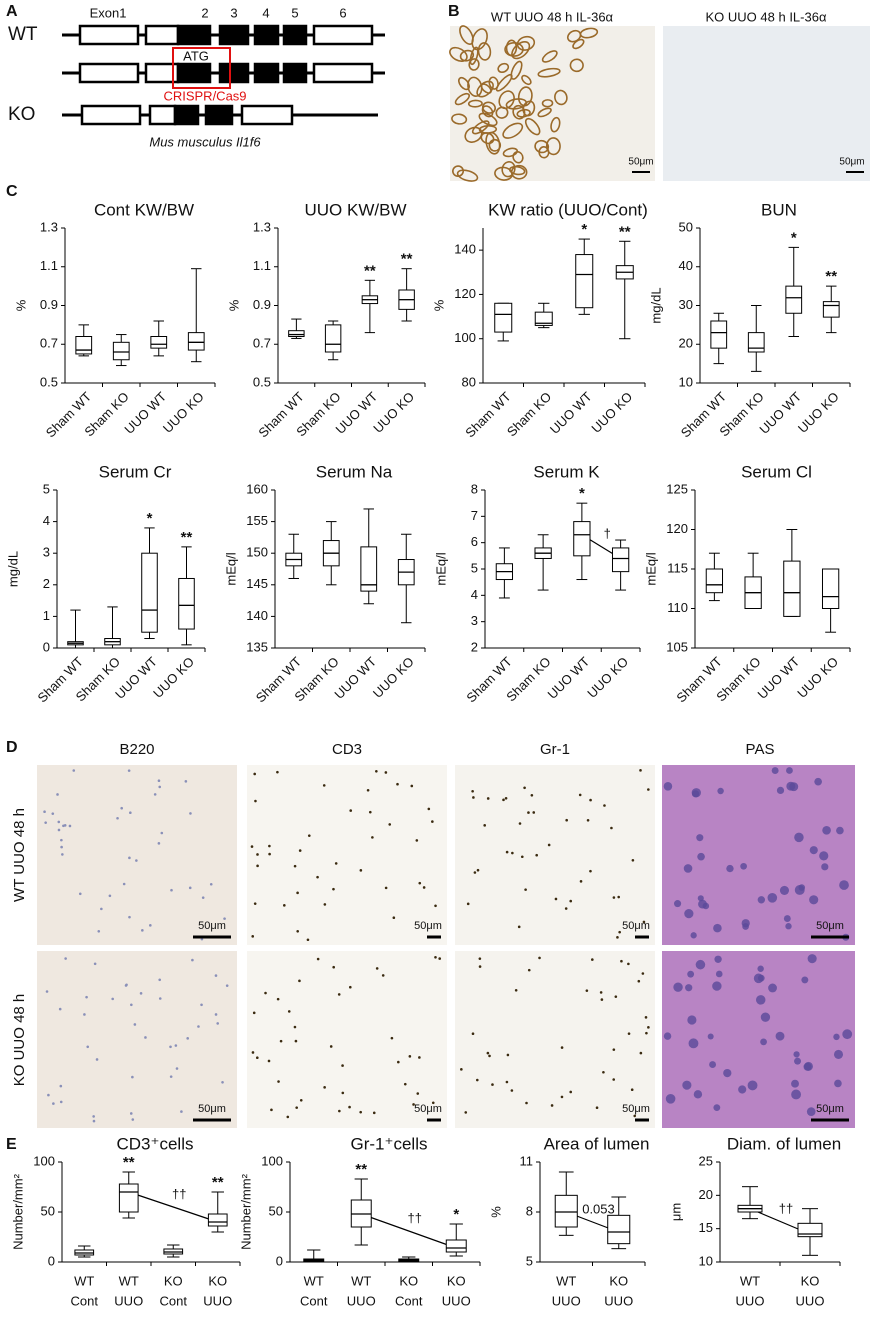 Image resolution: width=878 pixels, height=1323 pixels. I want to click on chart-title: KW ratio (UUO/Cont), so click(568, 209).